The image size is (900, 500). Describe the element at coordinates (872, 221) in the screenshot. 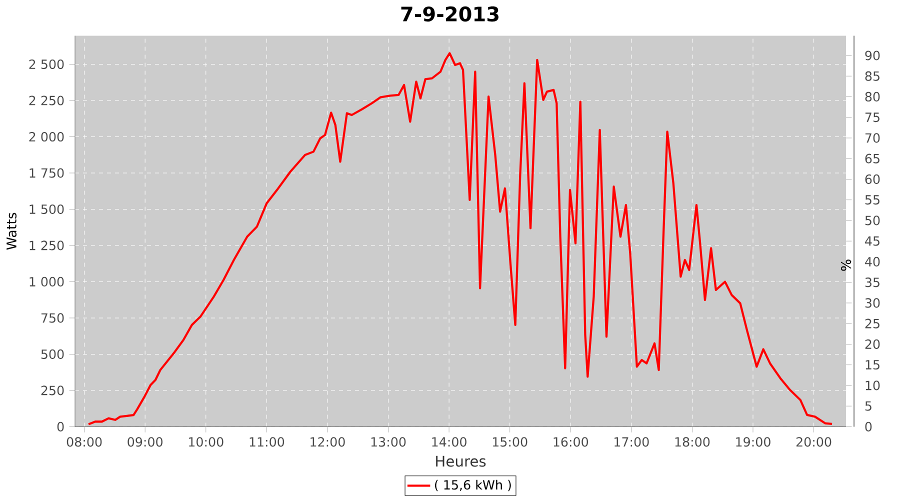

I see `y2-tick-label: 50` at that location.